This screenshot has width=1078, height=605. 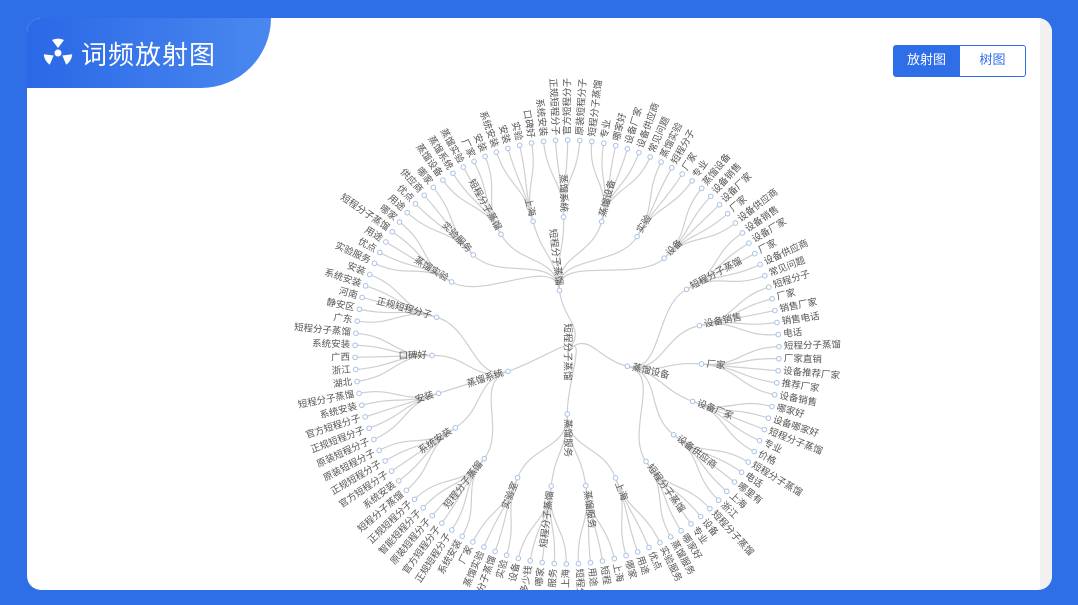 What do you see at coordinates (605, 128) in the screenshot?
I see `leaf-label: 专业` at bounding box center [605, 128].